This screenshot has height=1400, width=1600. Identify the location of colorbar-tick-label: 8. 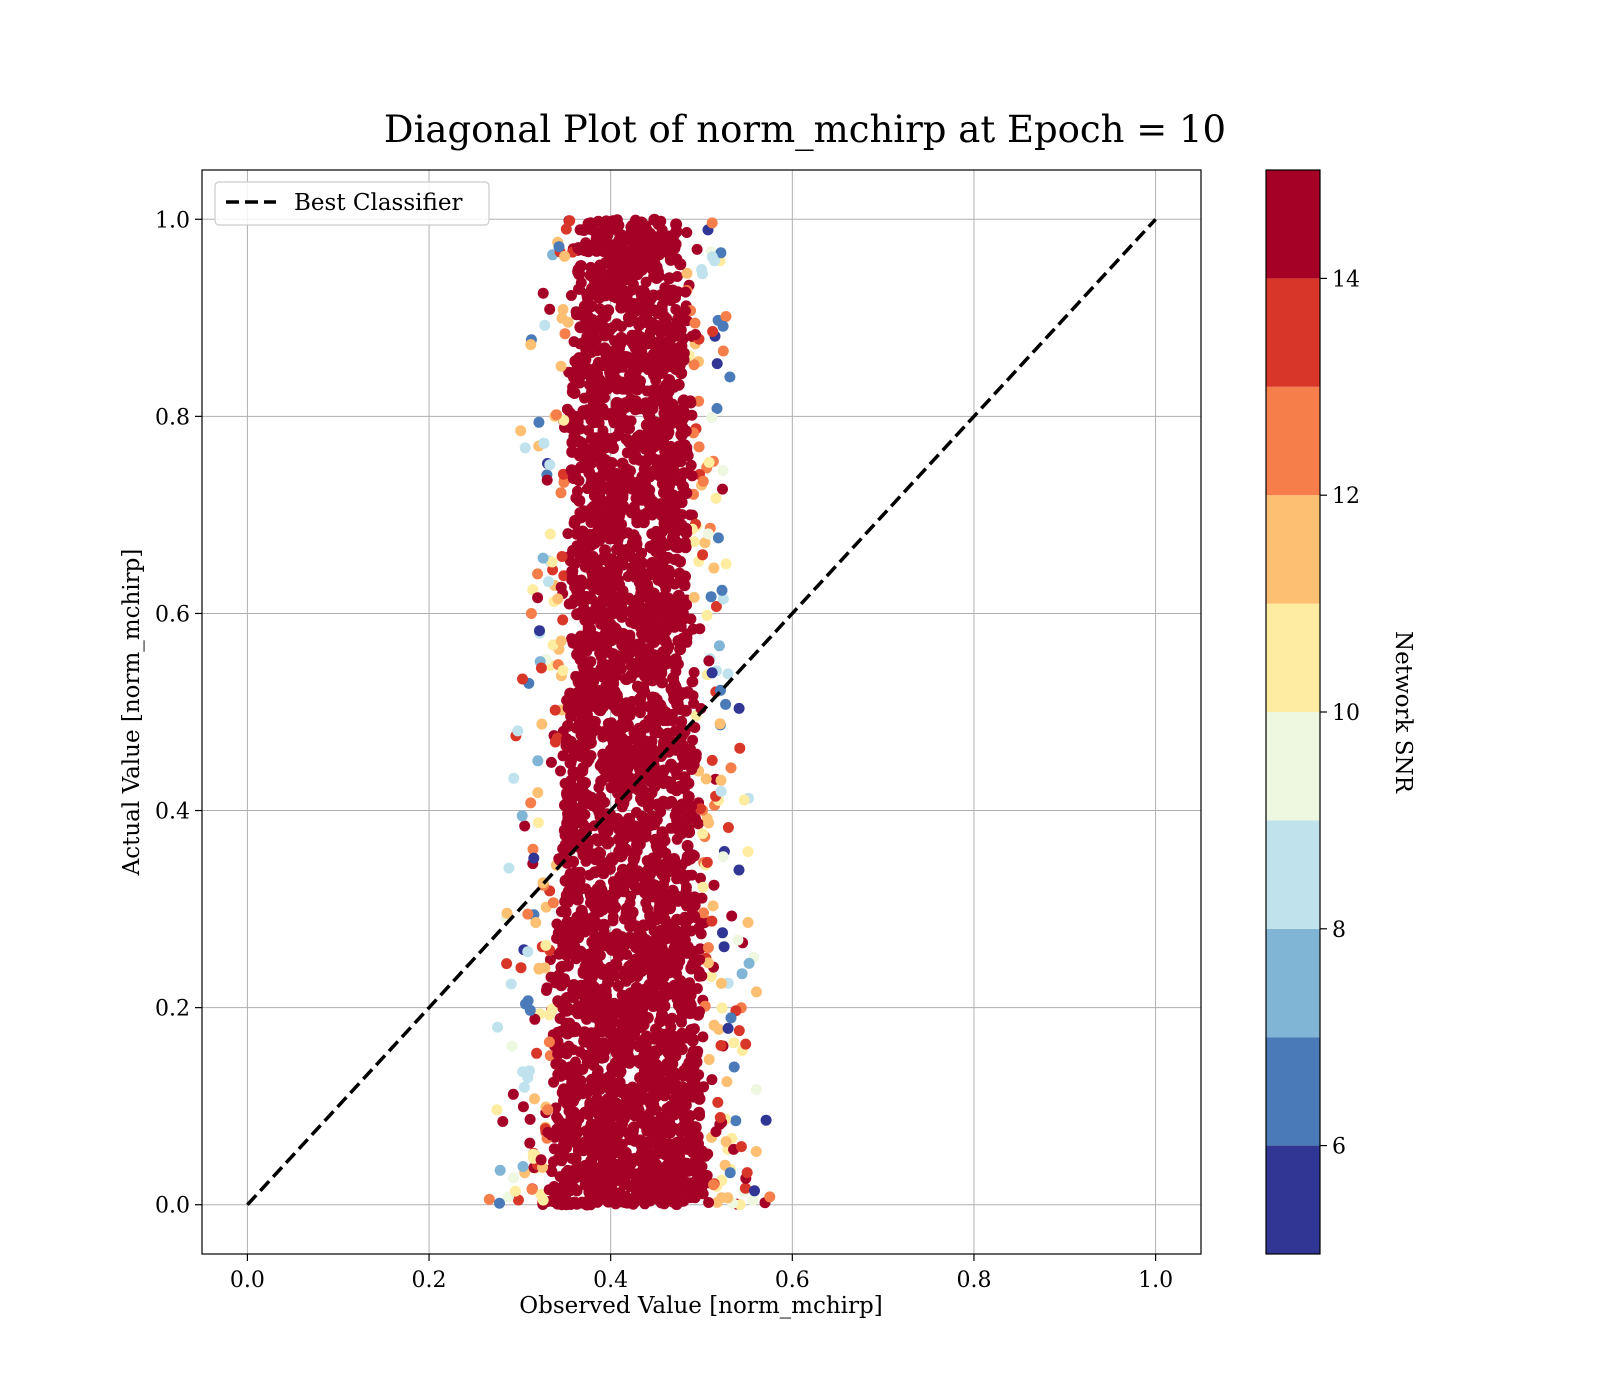
(1339, 930).